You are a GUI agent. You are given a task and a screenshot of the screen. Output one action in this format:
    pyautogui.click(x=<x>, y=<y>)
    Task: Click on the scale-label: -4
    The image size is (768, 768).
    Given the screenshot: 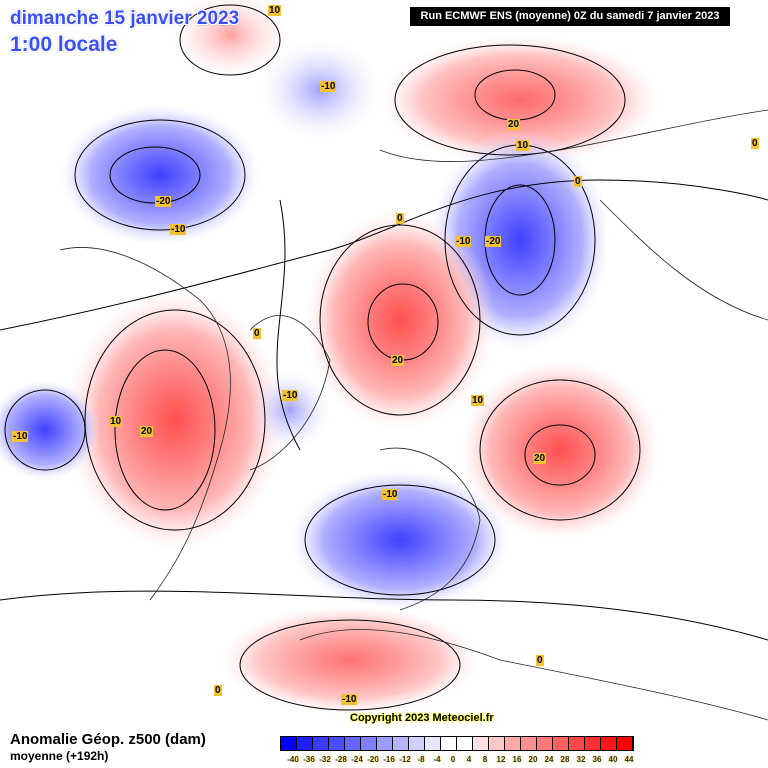 What is the action you would take?
    pyautogui.click(x=437, y=759)
    